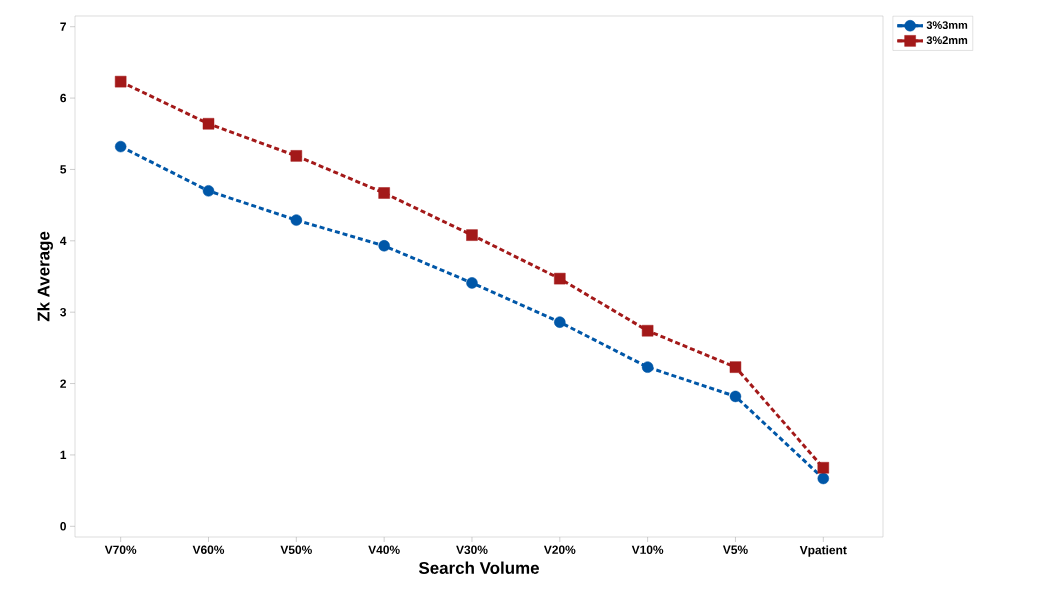 The width and height of the screenshot is (1046, 605). I want to click on x-tick-label: V5%, so click(735, 549).